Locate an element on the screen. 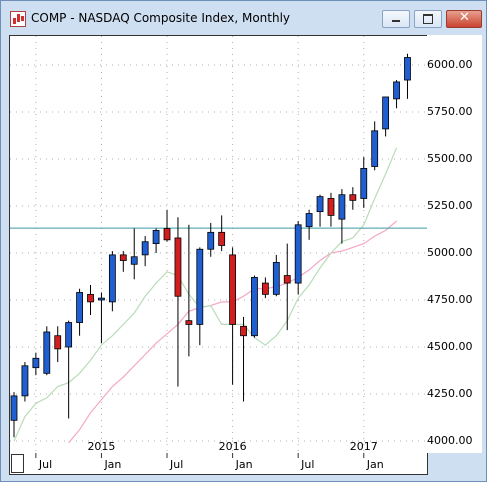  title-bar: COMP - NASDAQ Composite Index, Monthly ✕ is located at coordinates (243, 18).